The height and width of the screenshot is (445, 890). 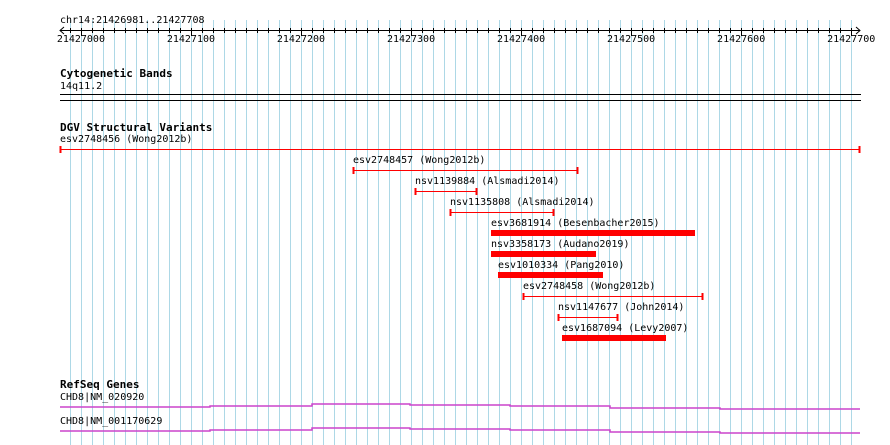 I want to click on dgv-variant-label: nsv3358173 (Audano2019), so click(x=560, y=244).